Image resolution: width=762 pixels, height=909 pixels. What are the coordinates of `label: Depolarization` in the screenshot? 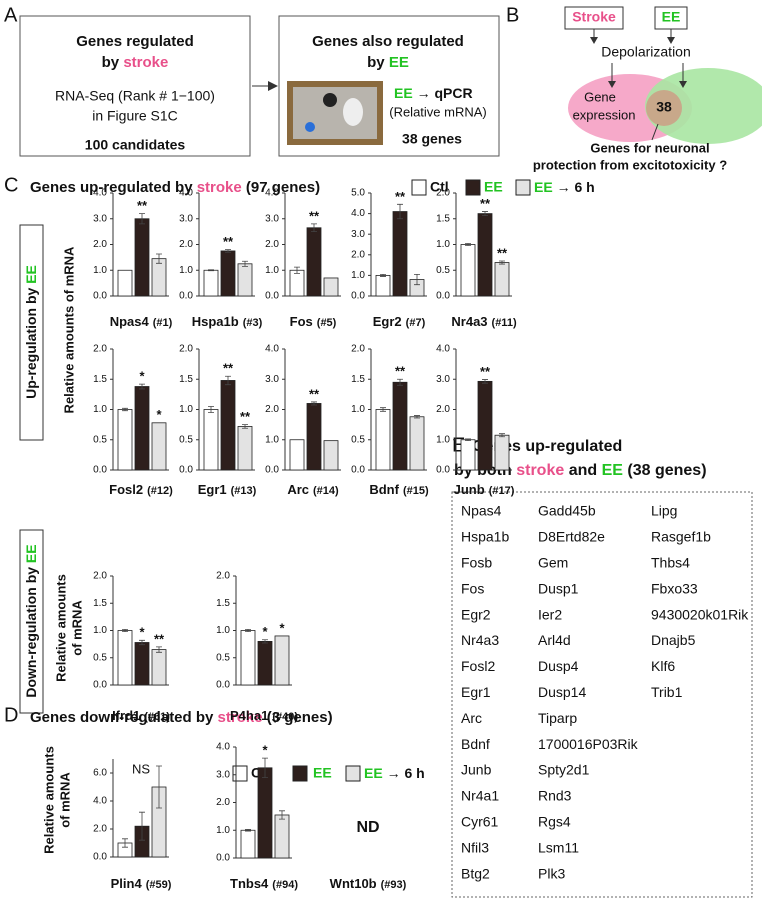 It's located at (646, 52).